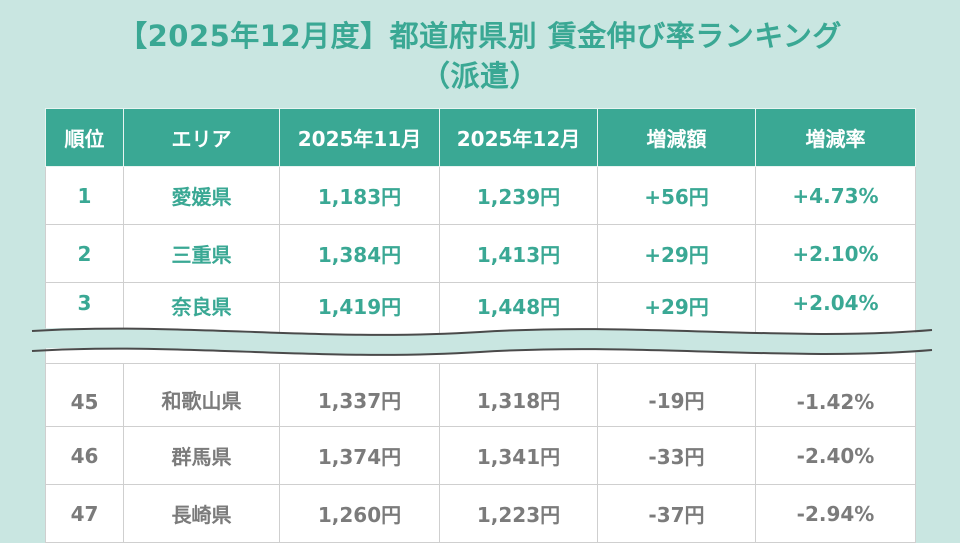 The height and width of the screenshot is (543, 960). What do you see at coordinates (201, 195) in the screenshot?
I see `cell-area: 愛媛県` at bounding box center [201, 195].